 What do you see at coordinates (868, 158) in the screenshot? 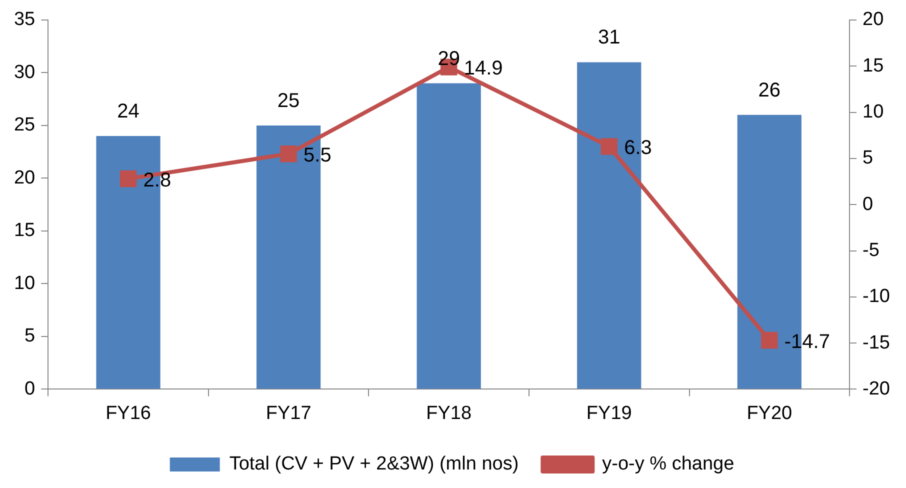
I see `y2-tick-label: 5` at bounding box center [868, 158].